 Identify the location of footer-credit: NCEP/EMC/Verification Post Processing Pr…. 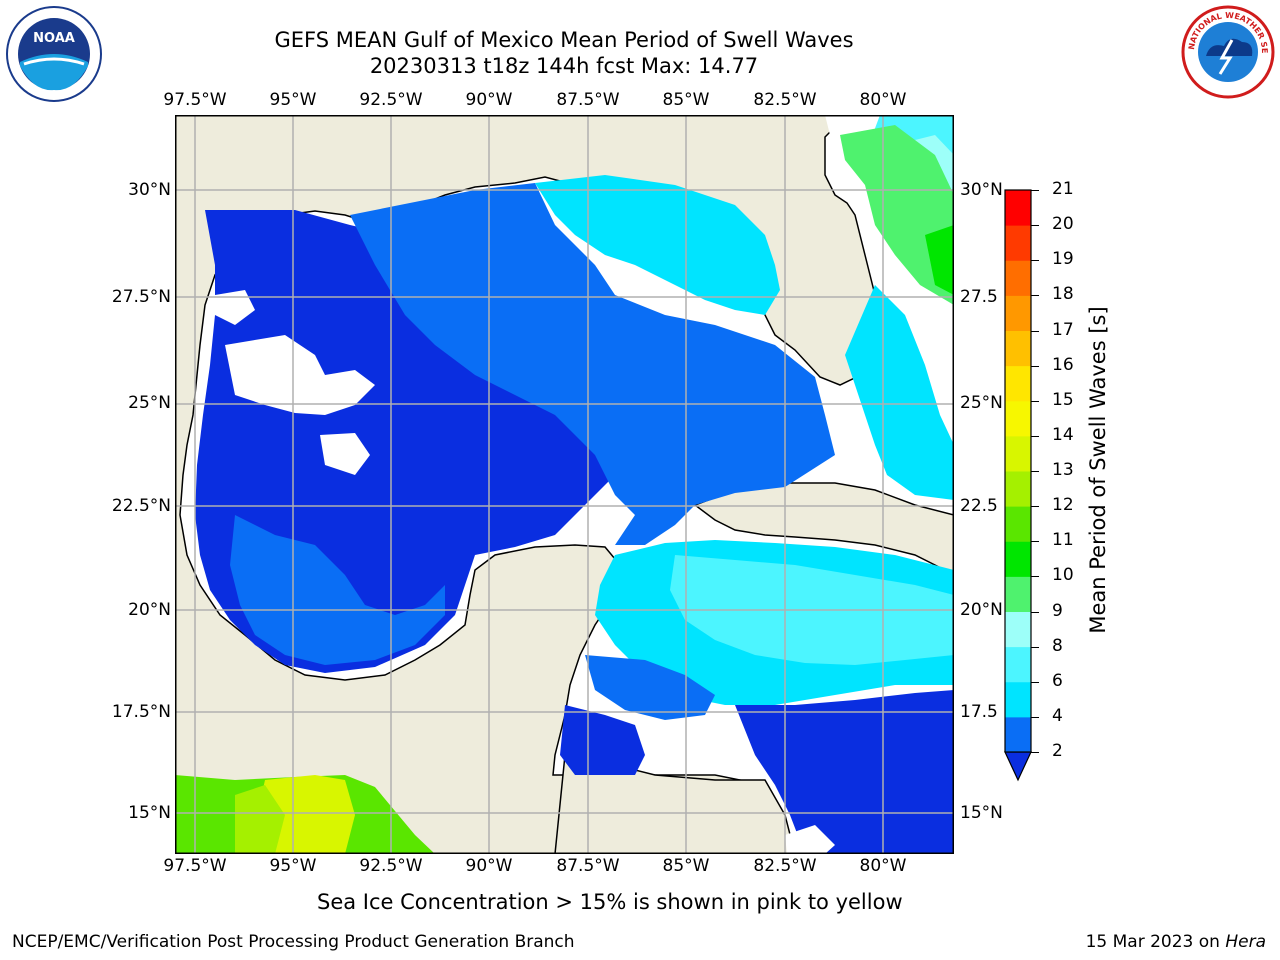
(293, 942).